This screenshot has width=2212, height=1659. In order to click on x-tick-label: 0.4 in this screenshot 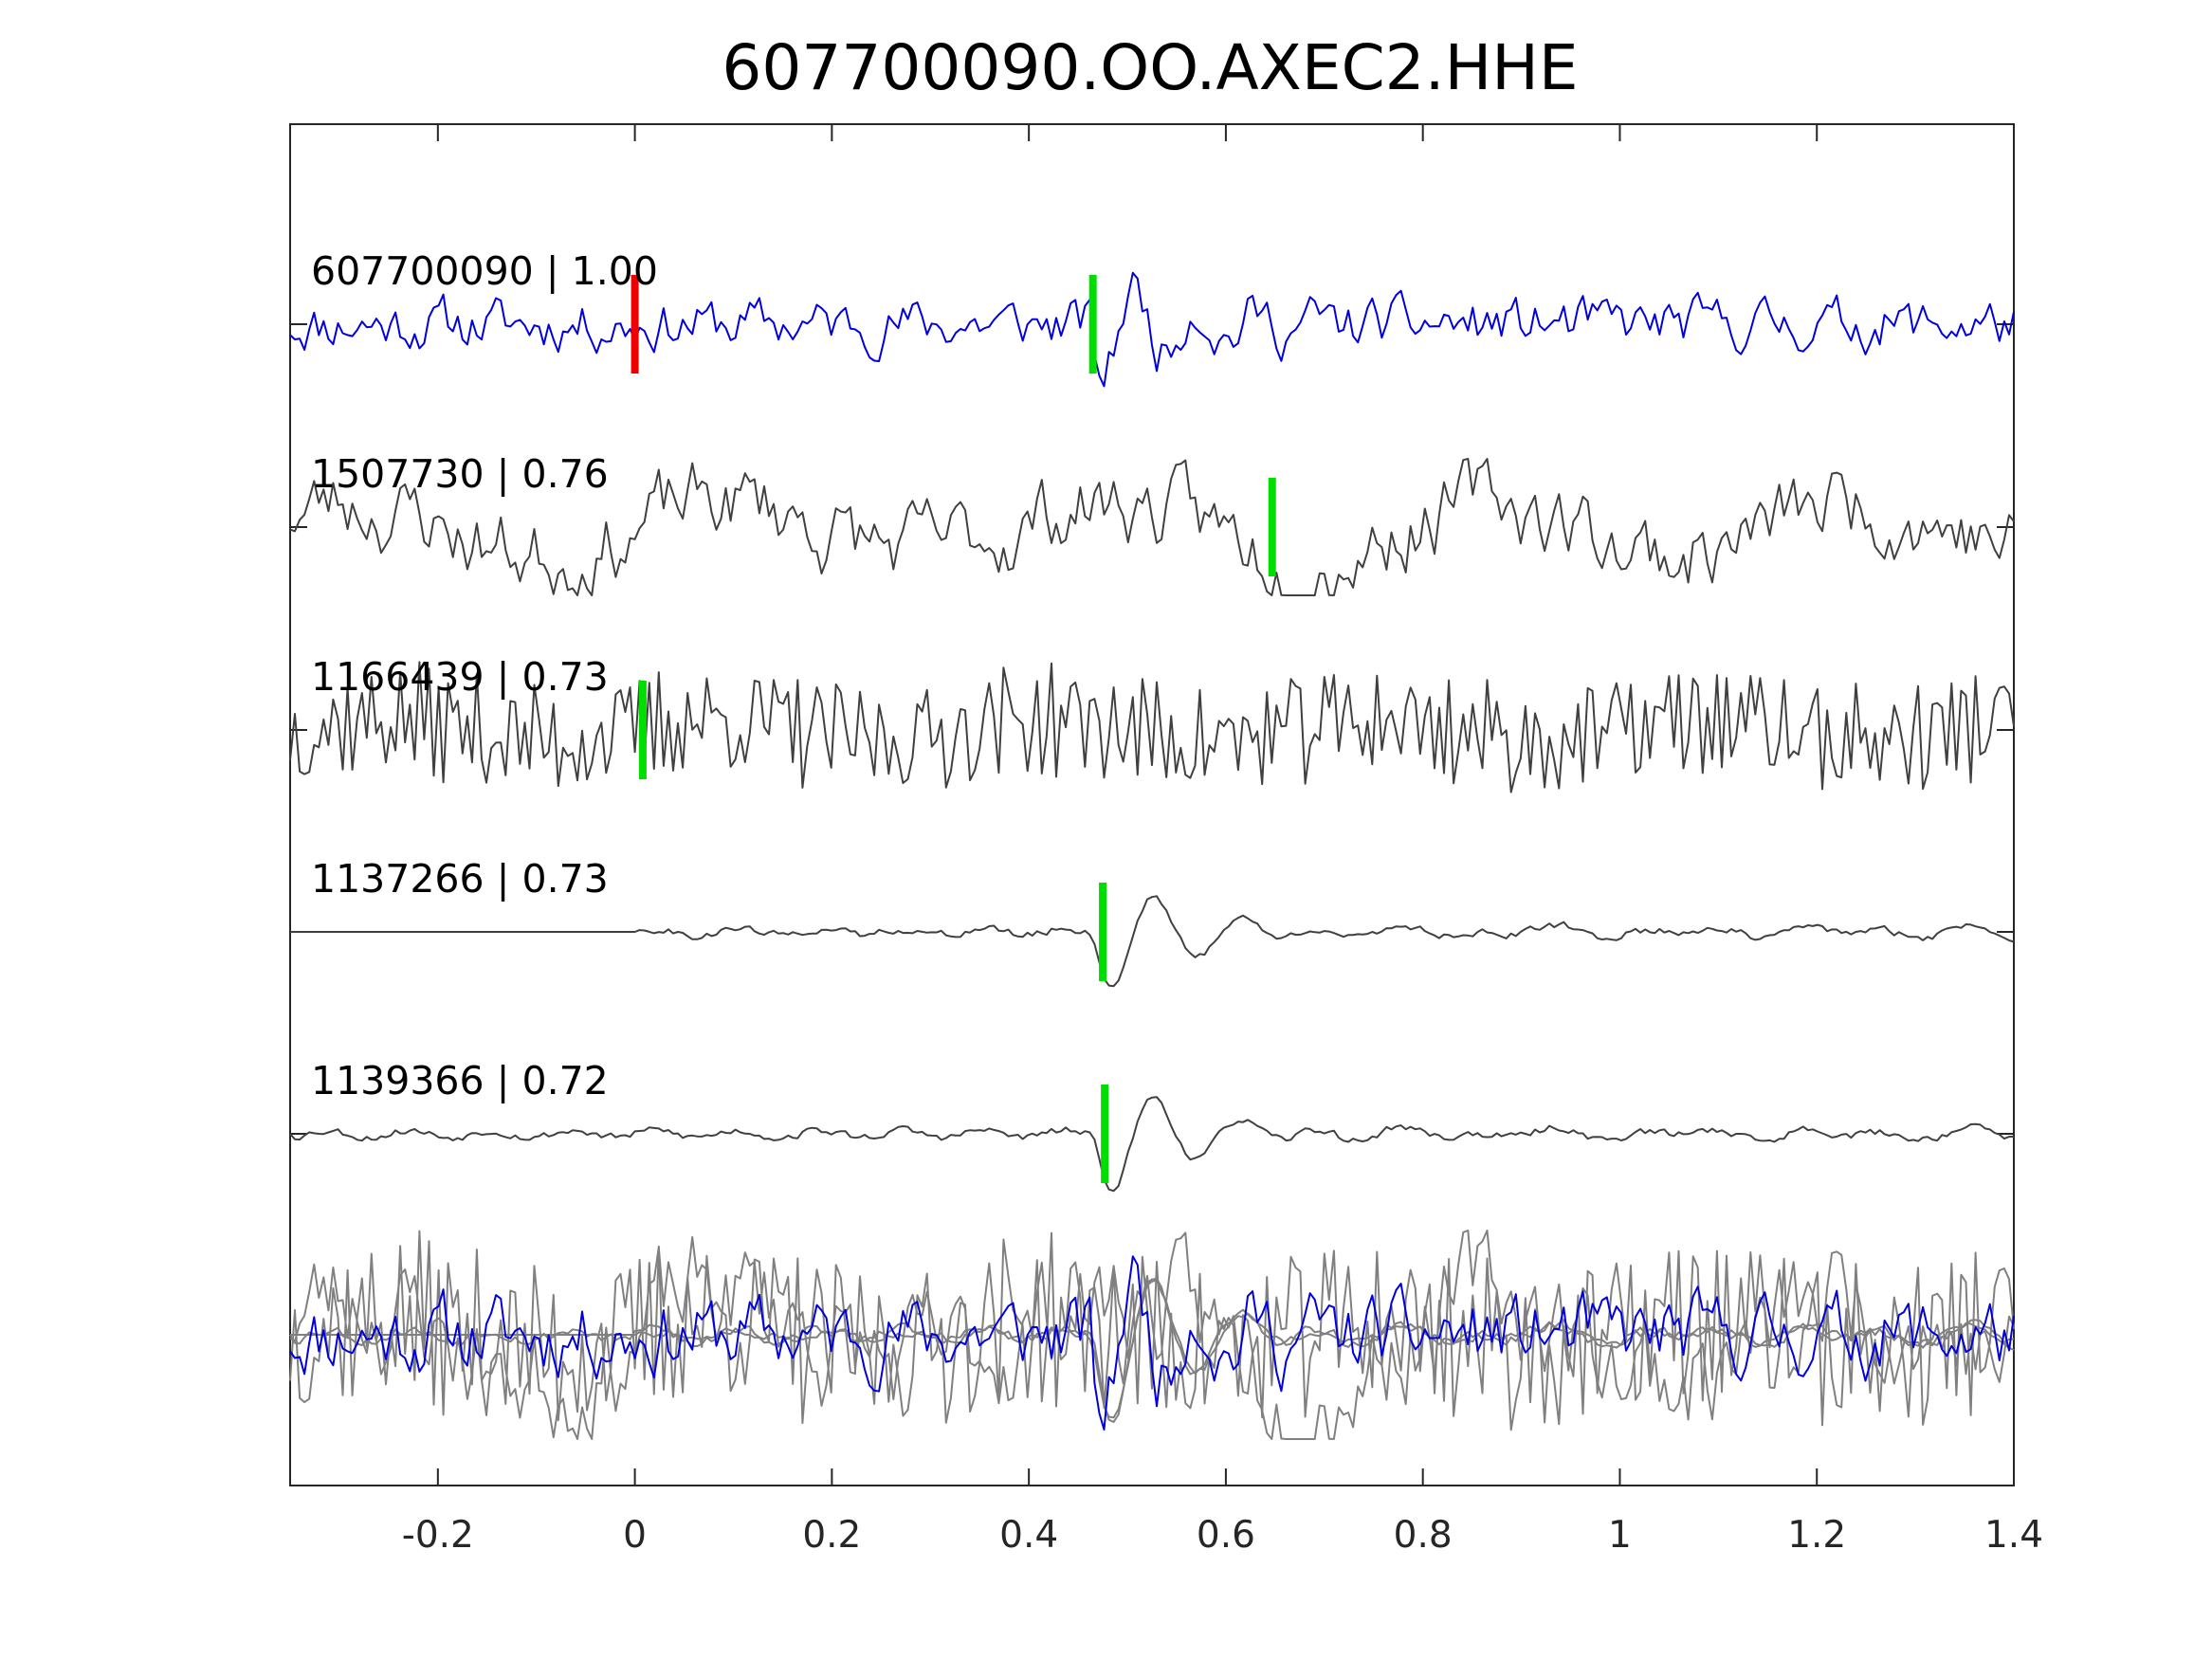, I will do `click(1028, 1535)`.